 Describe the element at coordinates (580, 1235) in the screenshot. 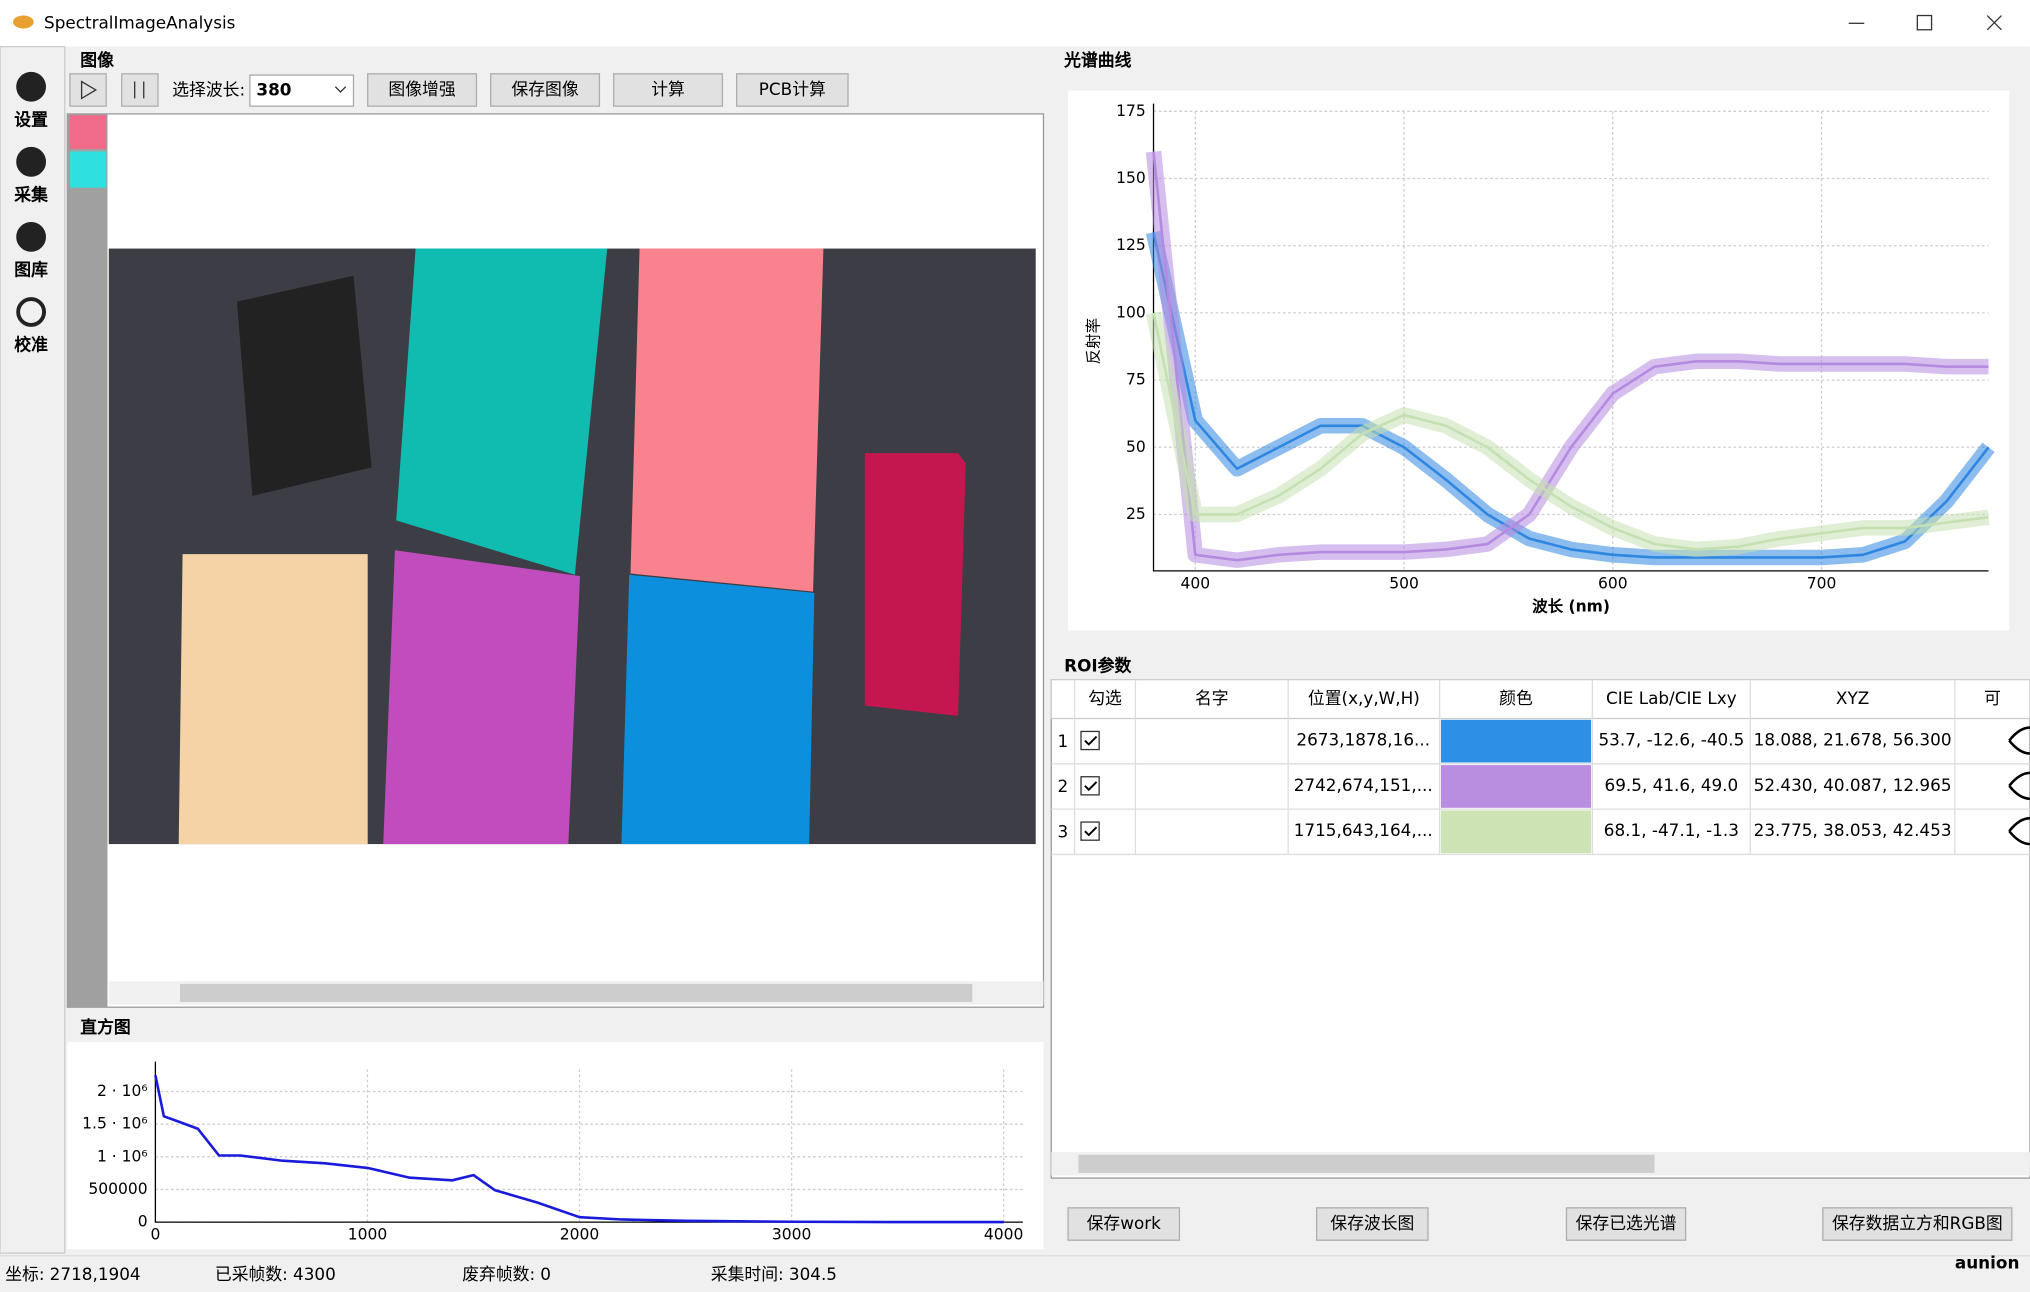

I see `x-tick-label: 2000` at that location.